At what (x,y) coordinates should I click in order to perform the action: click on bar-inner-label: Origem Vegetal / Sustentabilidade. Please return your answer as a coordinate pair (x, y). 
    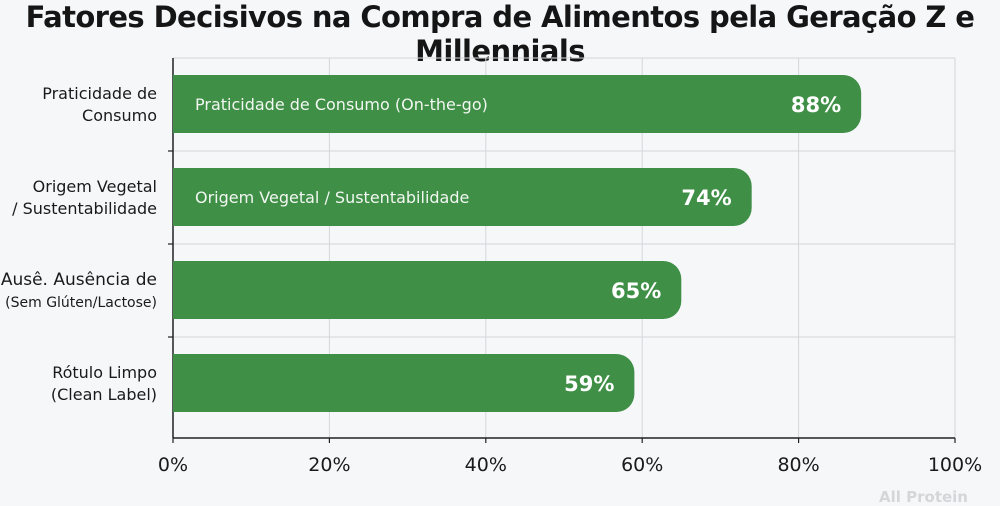
    Looking at the image, I should click on (332, 197).